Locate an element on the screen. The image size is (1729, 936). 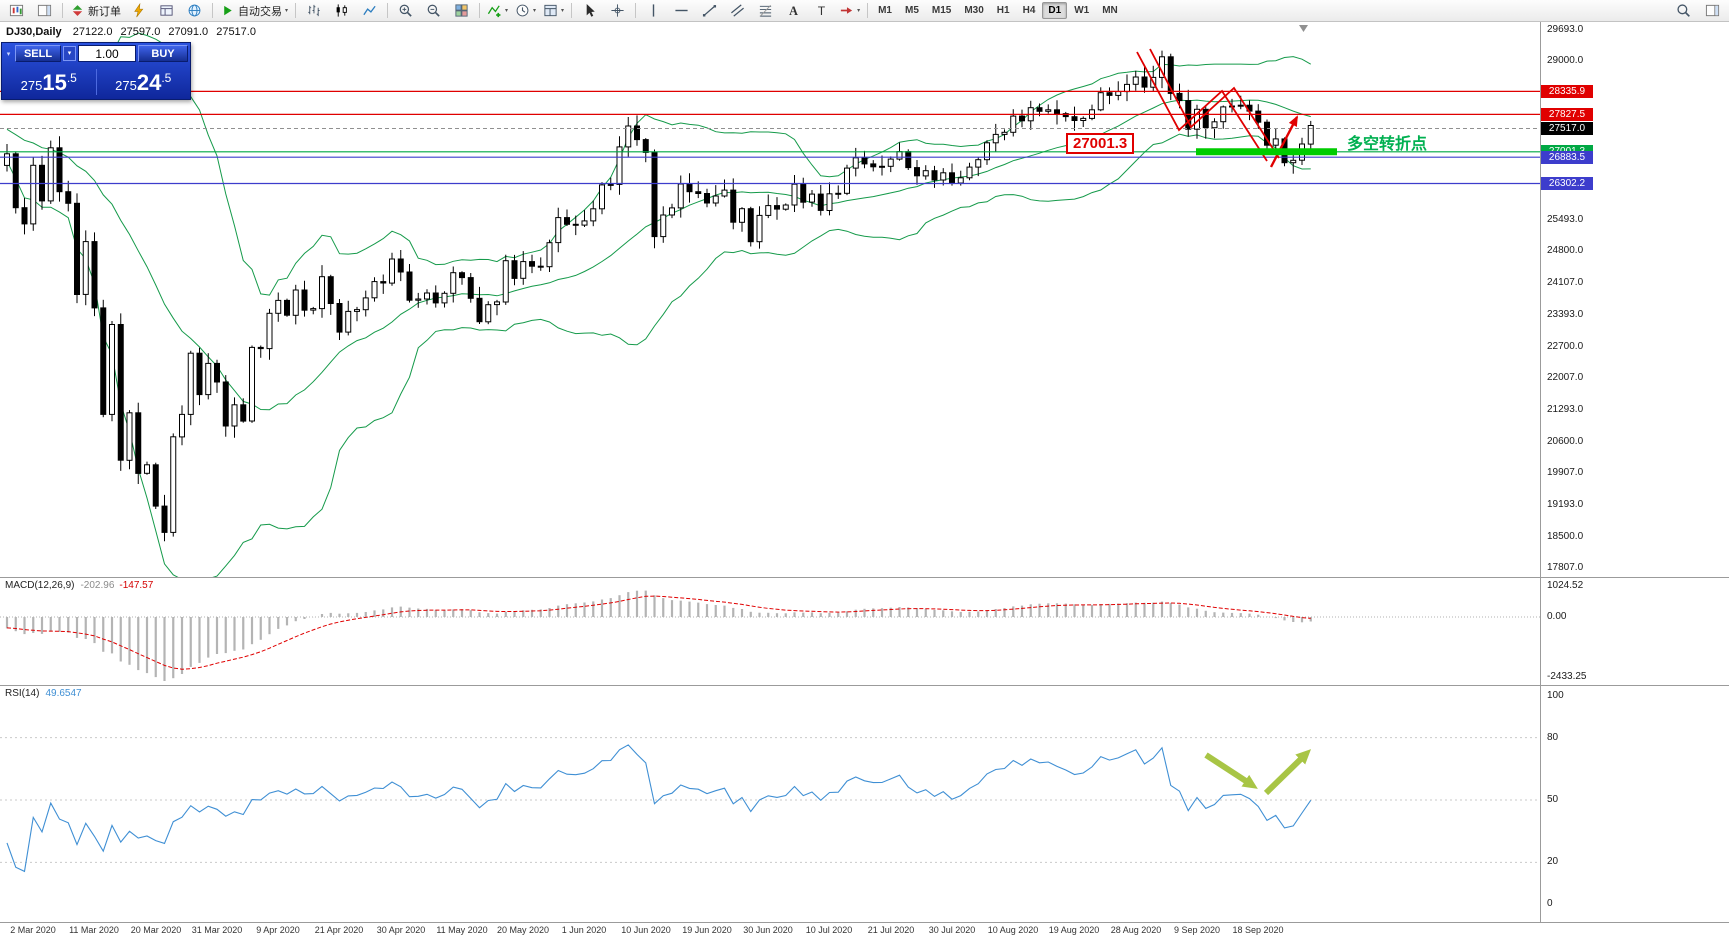
tile-windows-button is located at coordinates (461, 10).